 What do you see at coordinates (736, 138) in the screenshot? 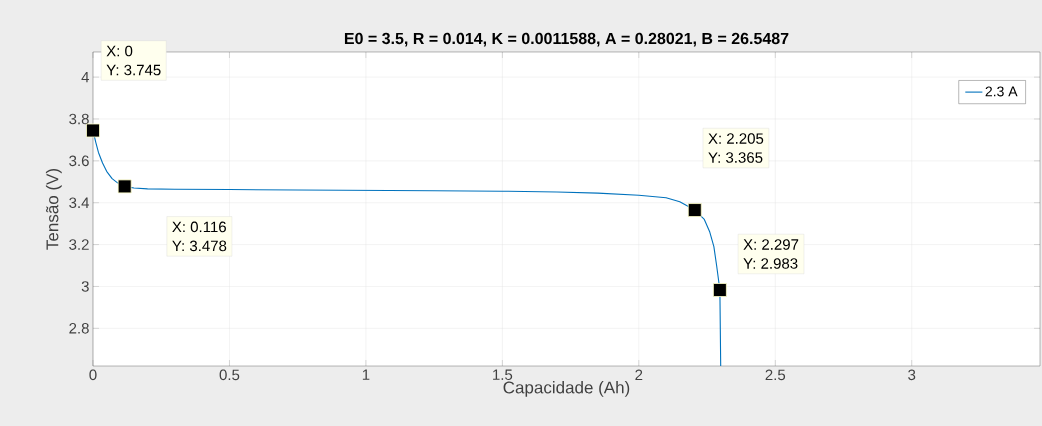
I see `annotation: X: 2.205` at bounding box center [736, 138].